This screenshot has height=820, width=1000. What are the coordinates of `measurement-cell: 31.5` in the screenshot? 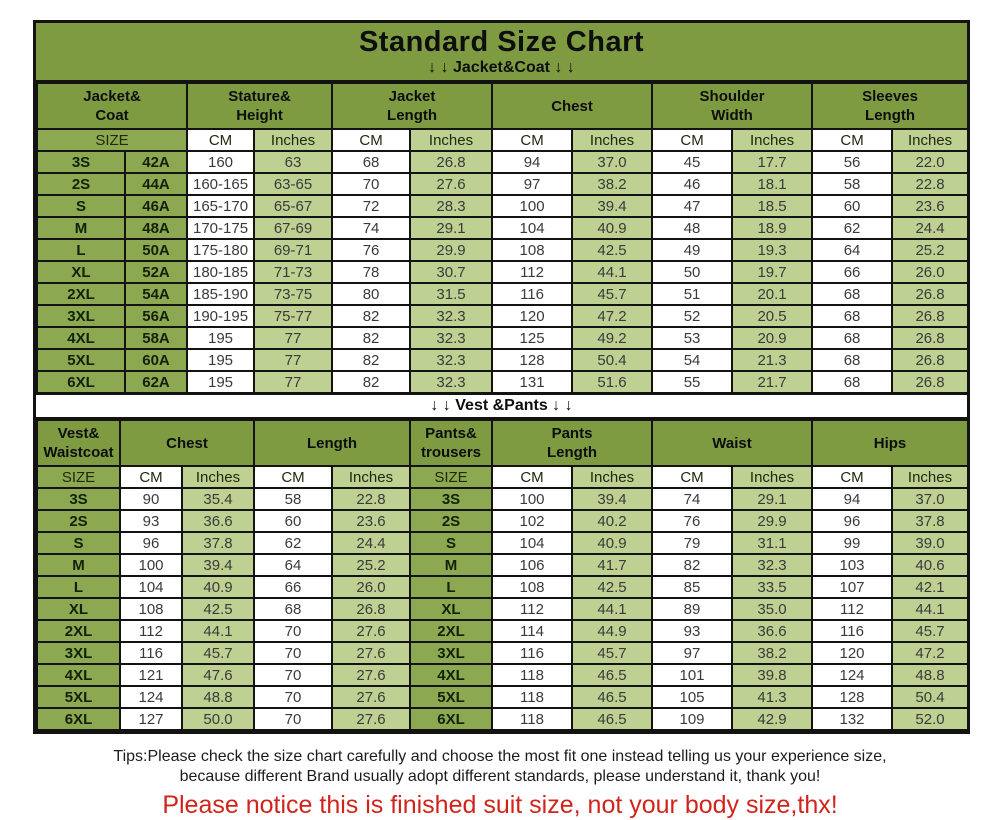 It's located at (451, 294).